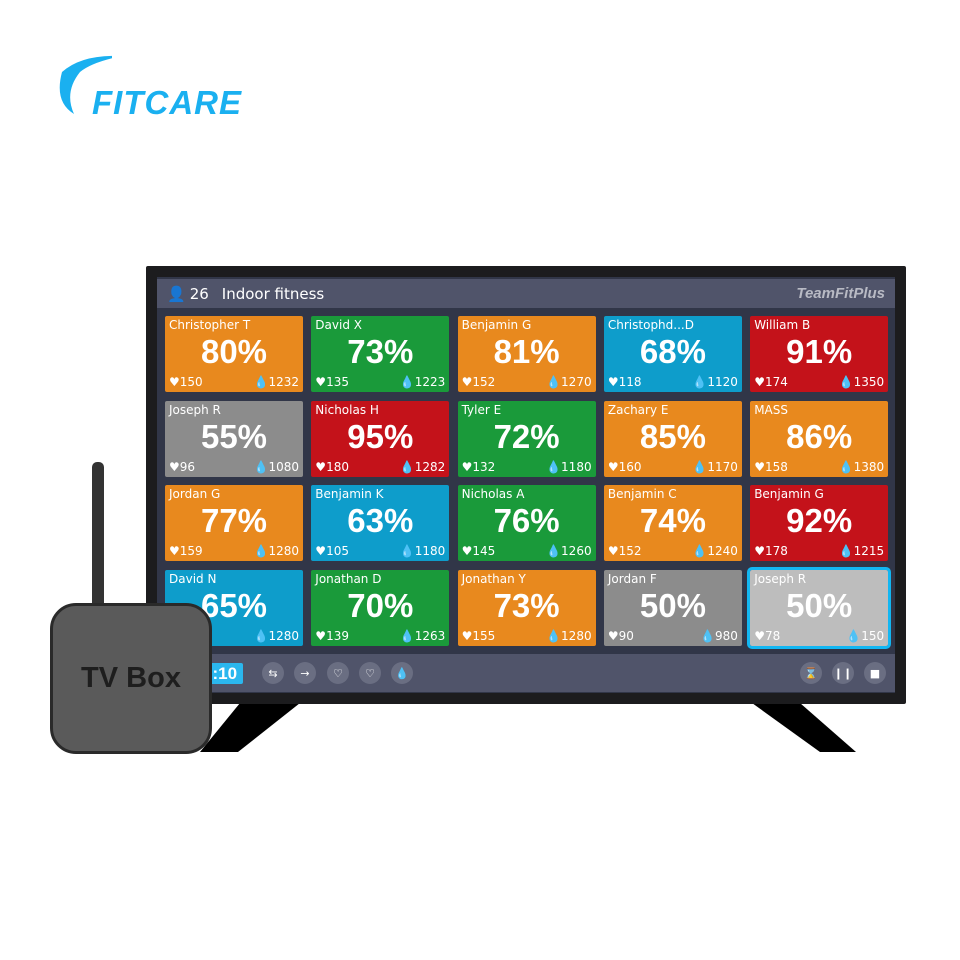 This screenshot has width=960, height=960. Describe the element at coordinates (283, 382) in the screenshot. I see `calories-value: 1232` at that location.